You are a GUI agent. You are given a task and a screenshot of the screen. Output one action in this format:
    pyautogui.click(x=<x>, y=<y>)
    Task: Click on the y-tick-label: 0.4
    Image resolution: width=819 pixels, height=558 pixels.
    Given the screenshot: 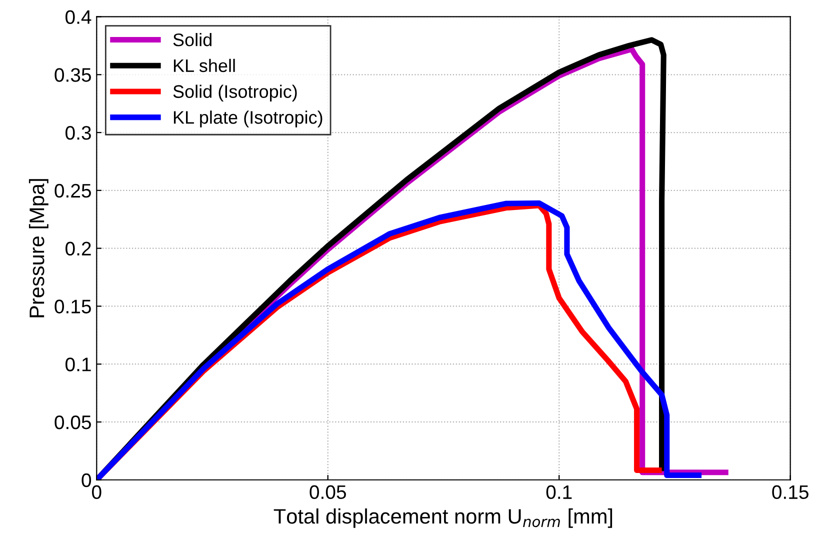 What is the action you would take?
    pyautogui.click(x=79, y=17)
    